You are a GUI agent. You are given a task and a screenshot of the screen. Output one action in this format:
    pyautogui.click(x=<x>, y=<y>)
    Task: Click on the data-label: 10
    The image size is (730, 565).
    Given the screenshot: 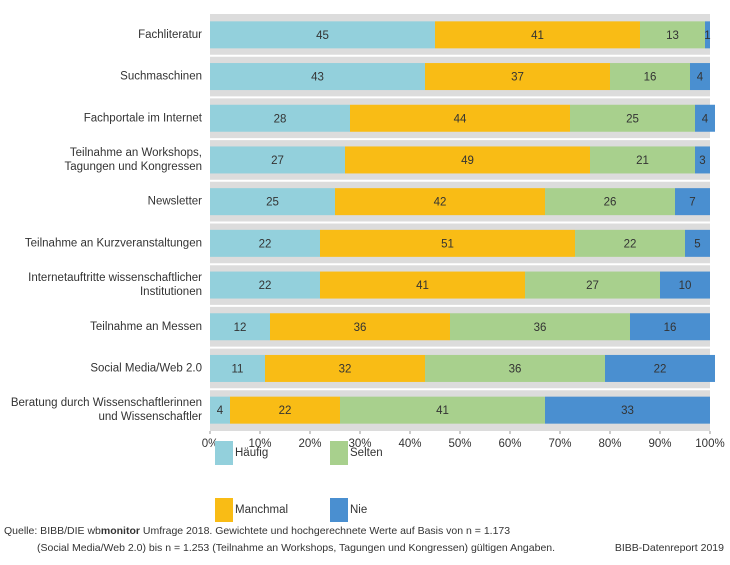 What is the action you would take?
    pyautogui.click(x=685, y=286)
    